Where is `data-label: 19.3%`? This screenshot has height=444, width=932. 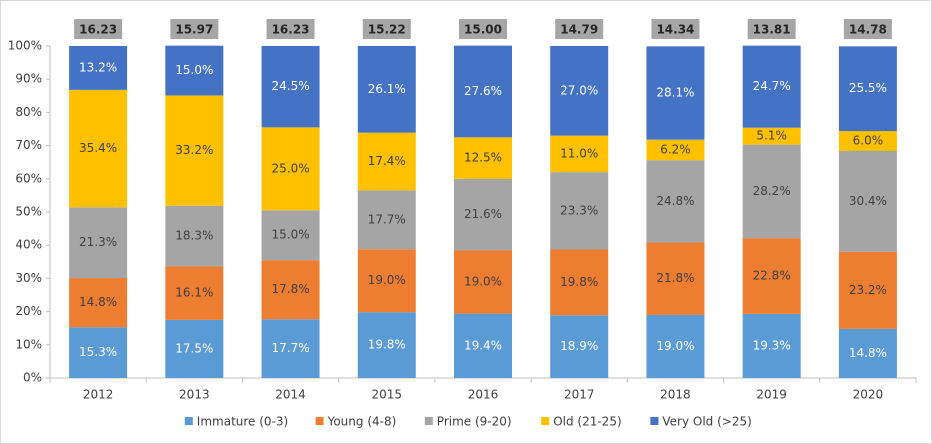 data-label: 19.3% is located at coordinates (772, 345).